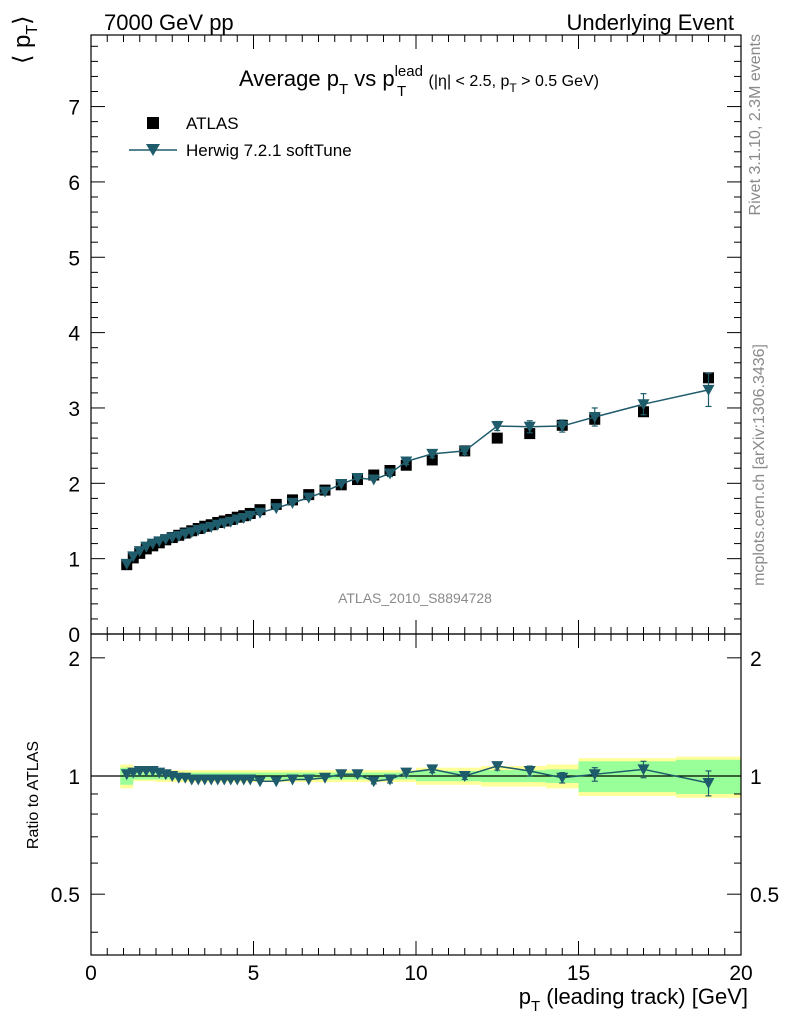 The height and width of the screenshot is (1024, 786). What do you see at coordinates (269, 150) in the screenshot?
I see `legend-herwig-label: Herwig 7.2.1 softTune` at bounding box center [269, 150].